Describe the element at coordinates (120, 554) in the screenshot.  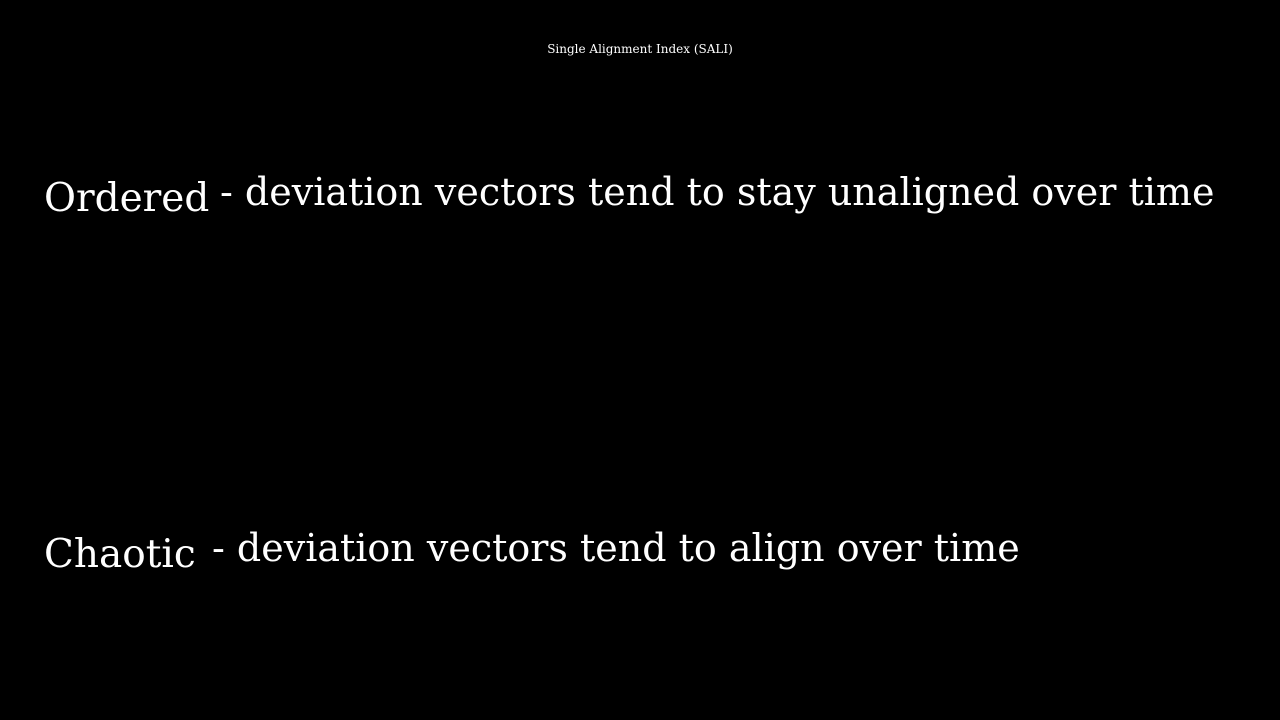
I see `chaotic-term: Chaotic` at that location.